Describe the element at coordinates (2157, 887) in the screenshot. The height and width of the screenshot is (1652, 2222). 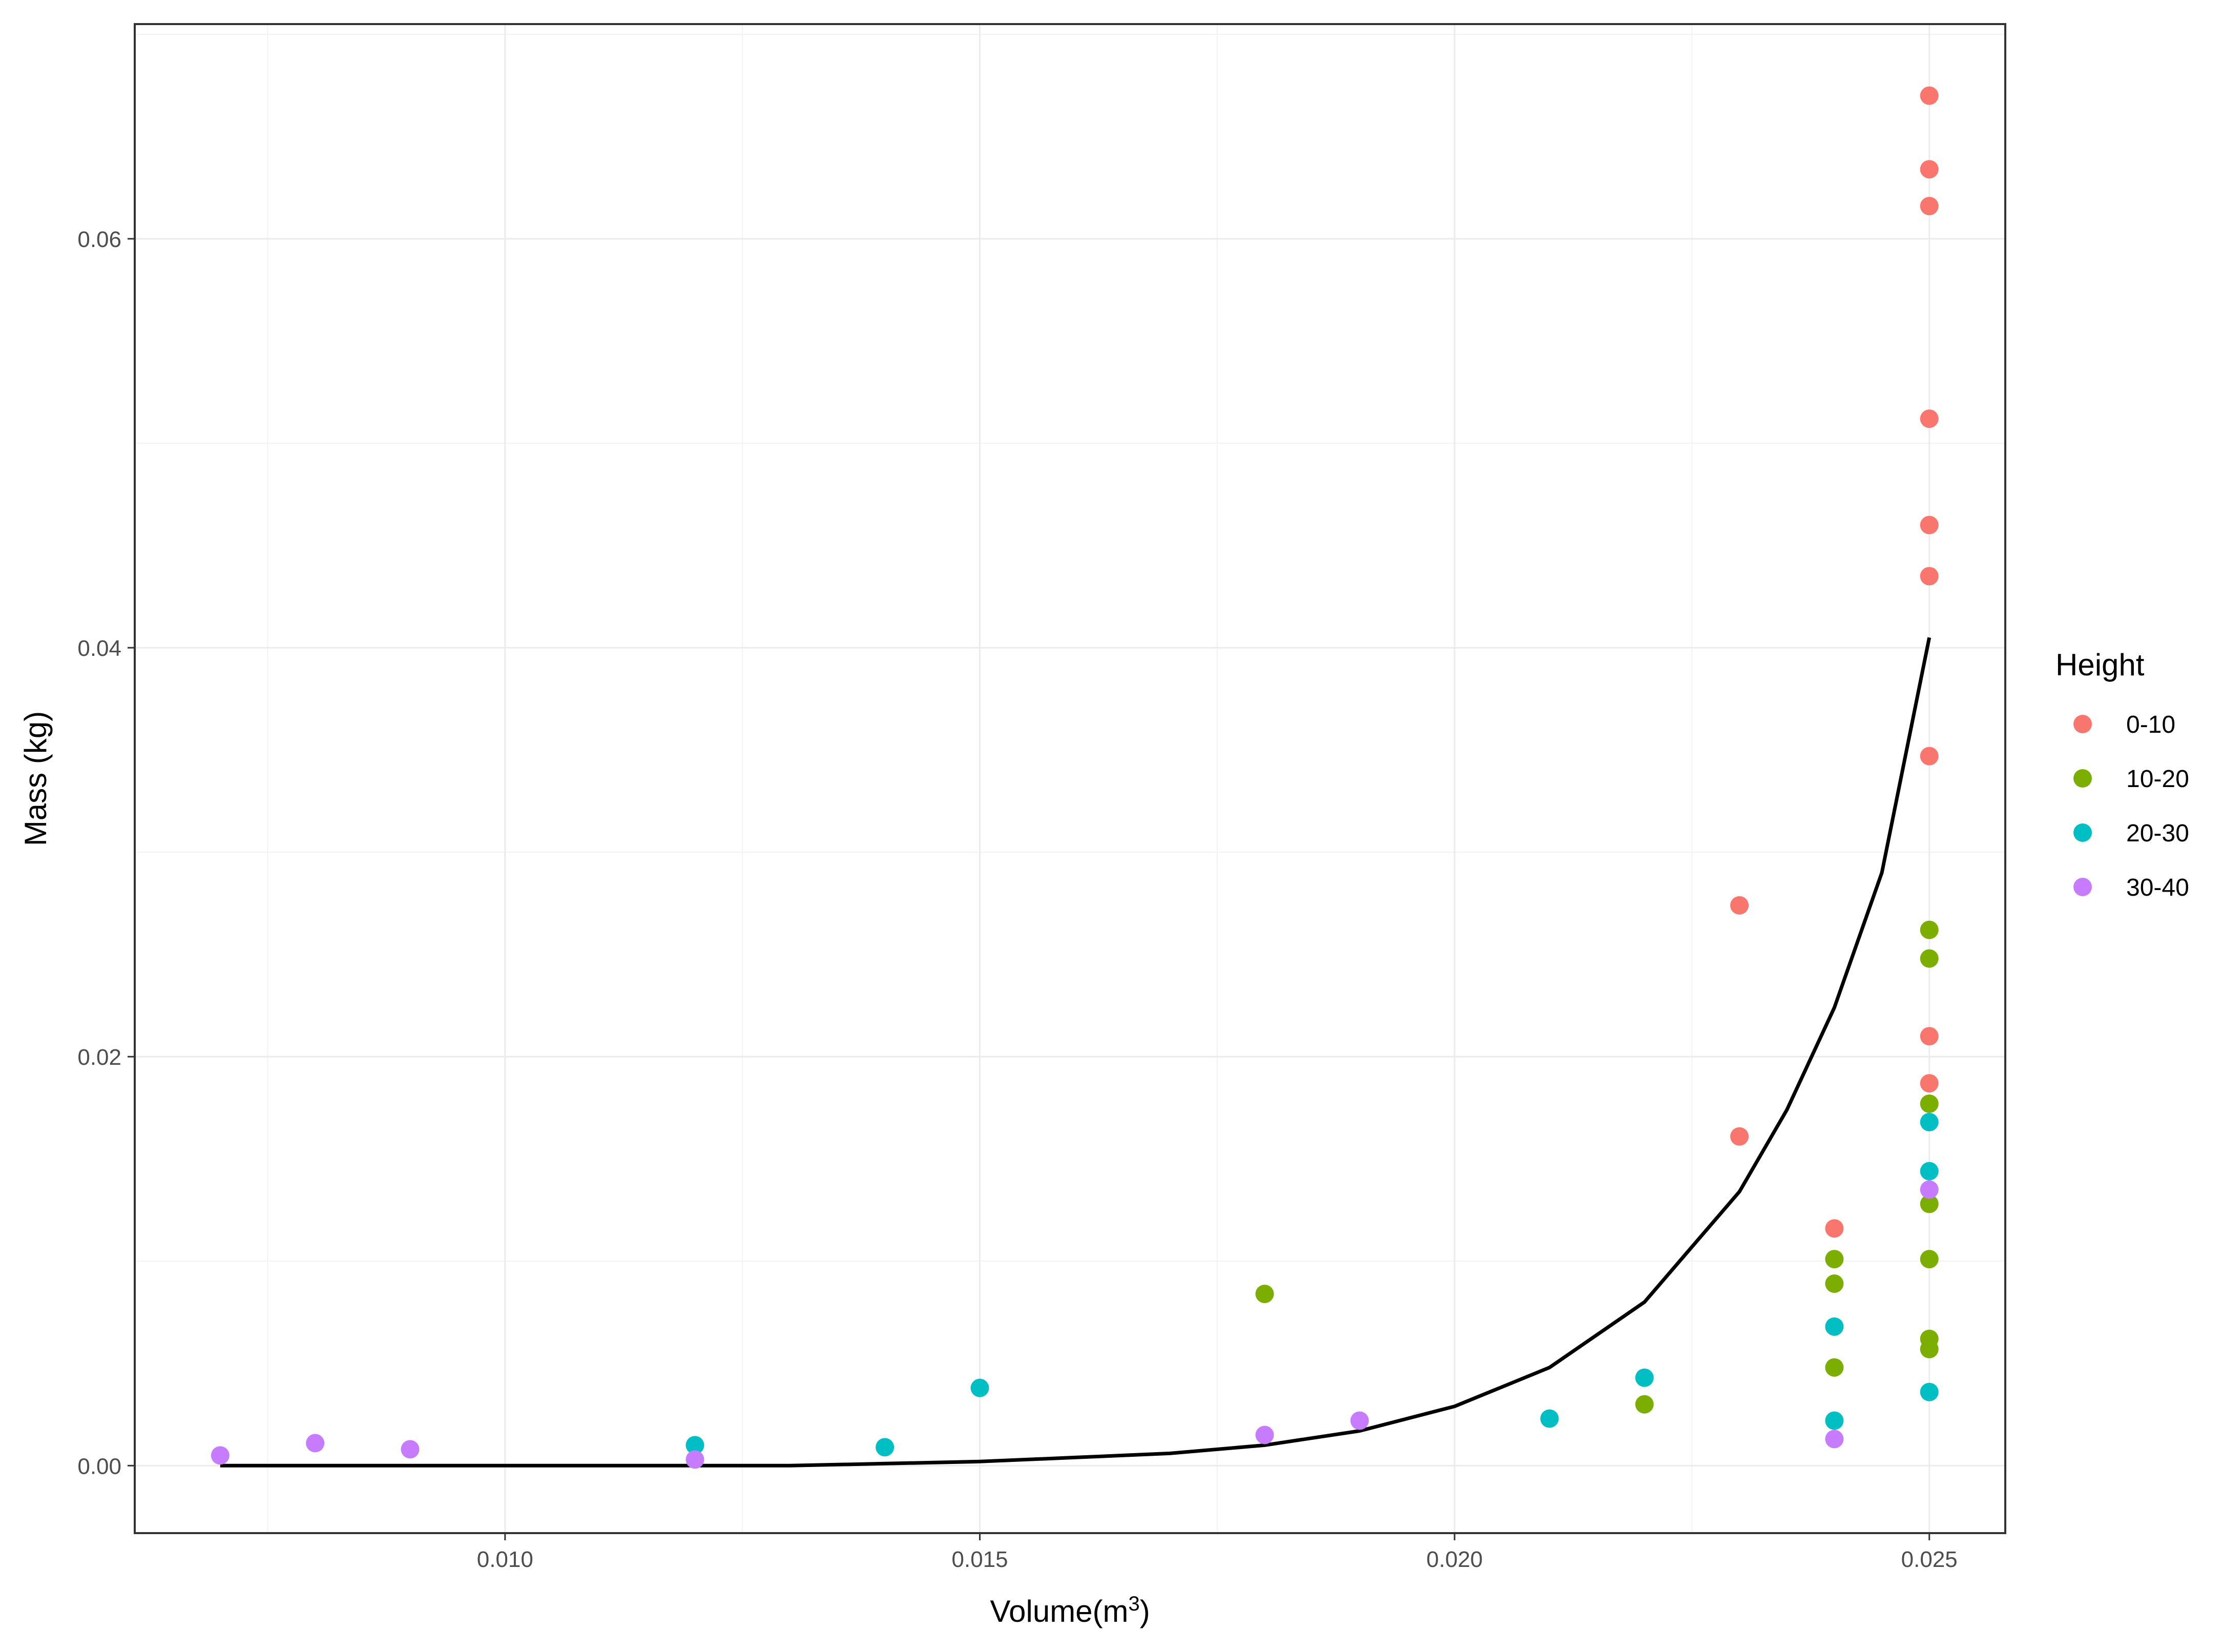
I see `legend-label-30-40: 30-40` at that location.